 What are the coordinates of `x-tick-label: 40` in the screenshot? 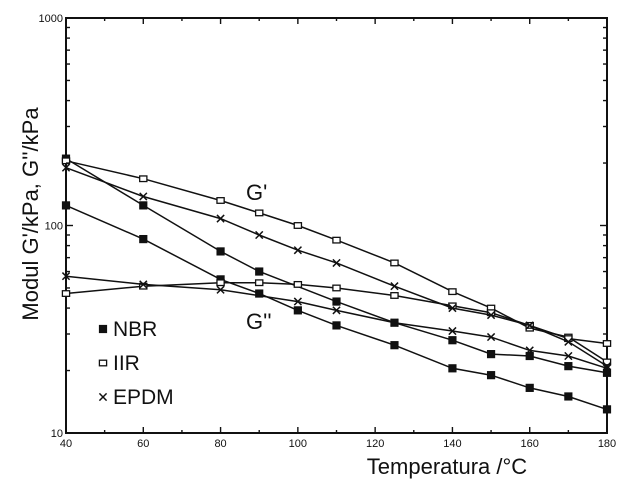 It's located at (66, 444).